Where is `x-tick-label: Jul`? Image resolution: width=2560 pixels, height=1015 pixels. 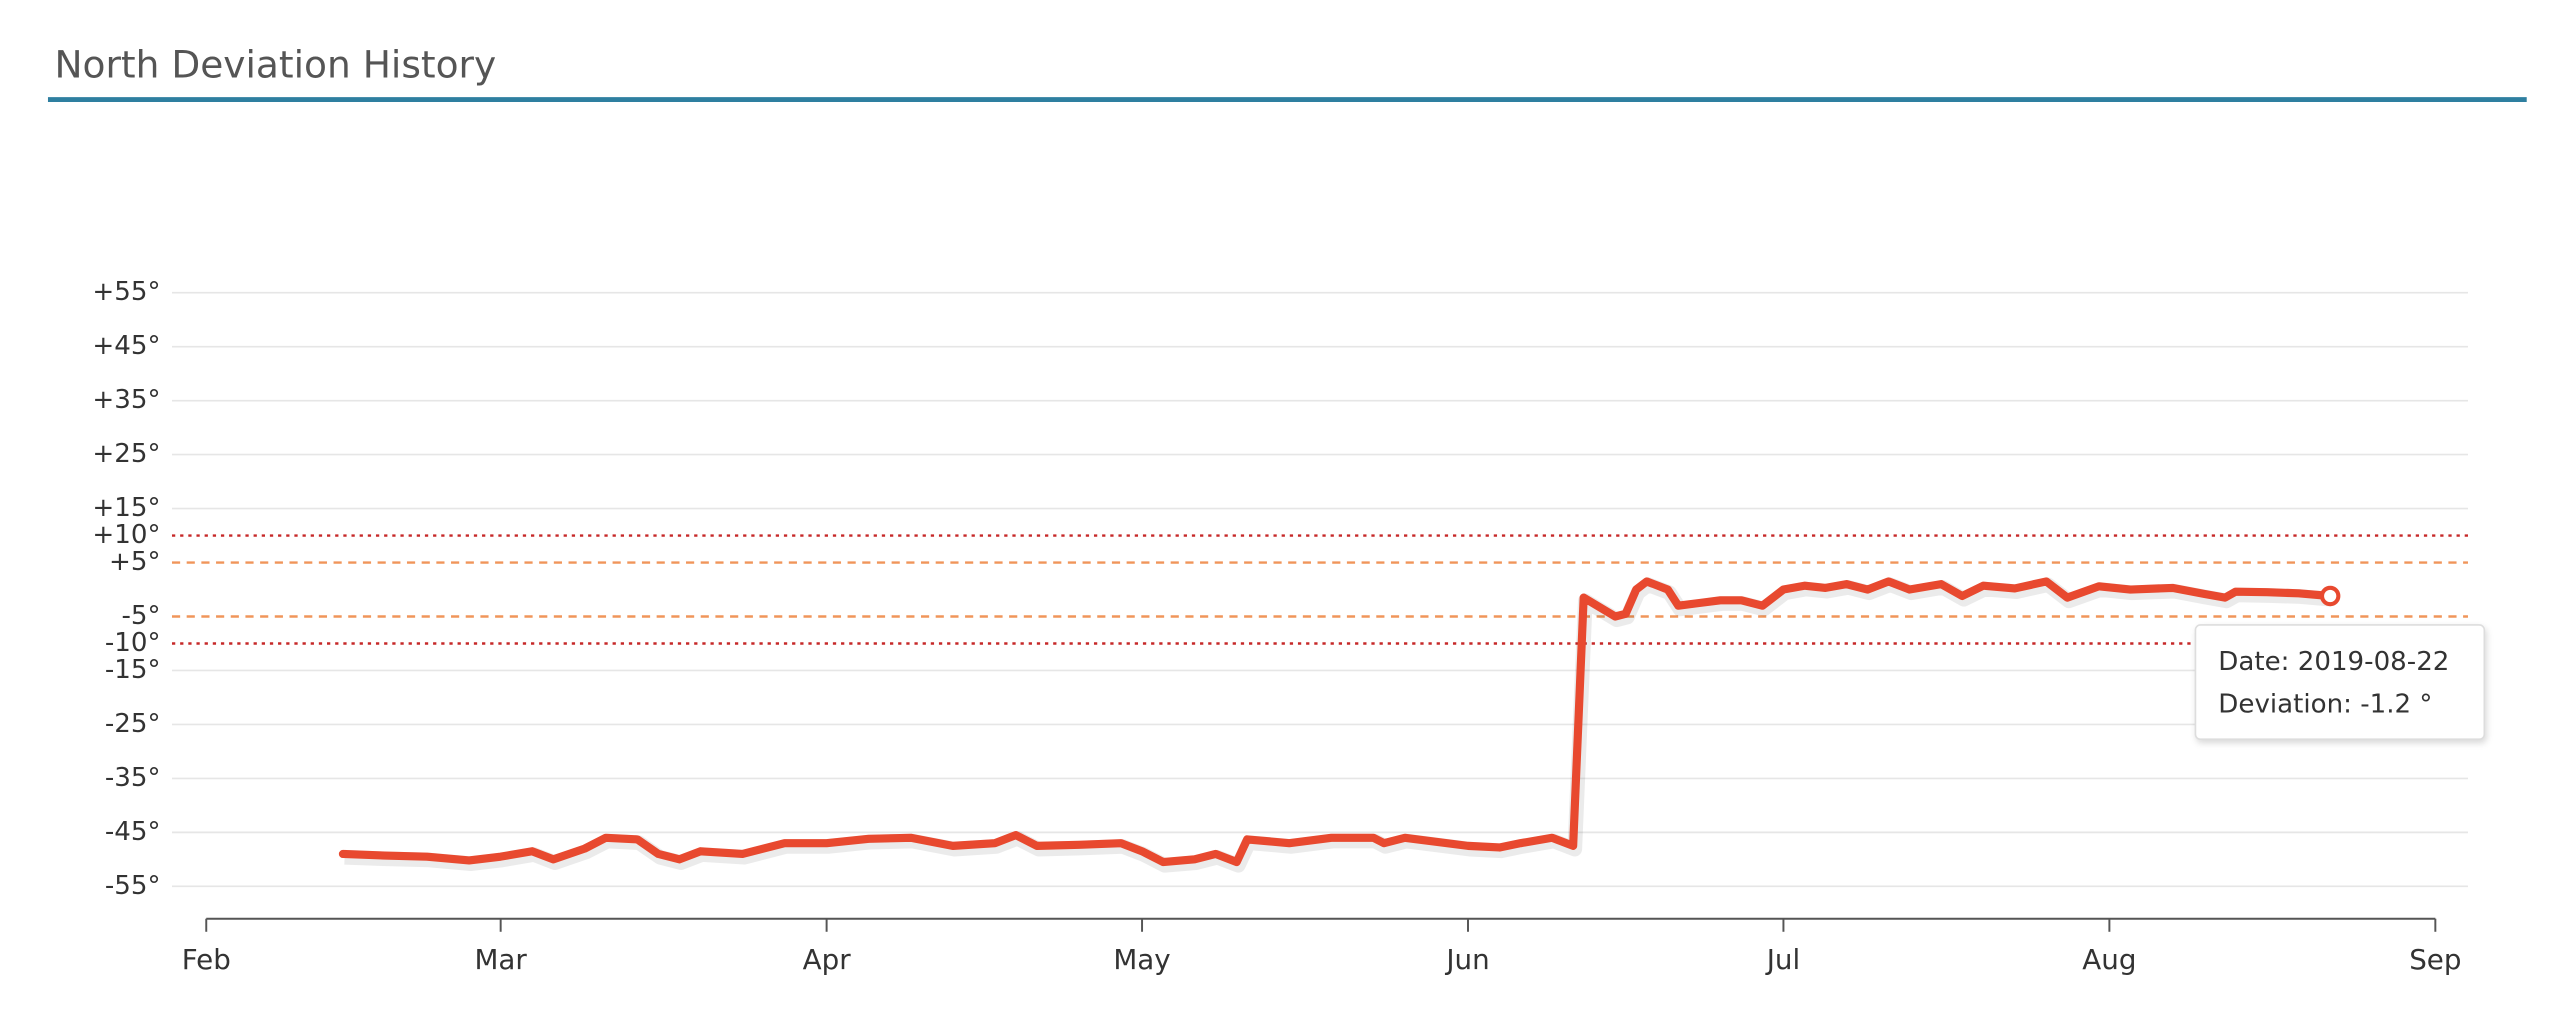 x-tick-label: Jul is located at coordinates (1782, 959).